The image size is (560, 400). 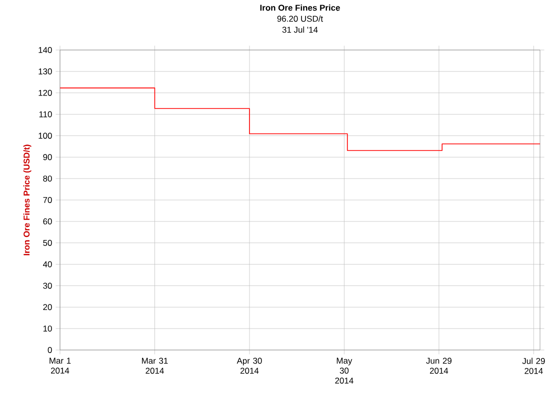 What do you see at coordinates (249, 366) in the screenshot?
I see `x-tick-label: Apr 30 2014` at bounding box center [249, 366].